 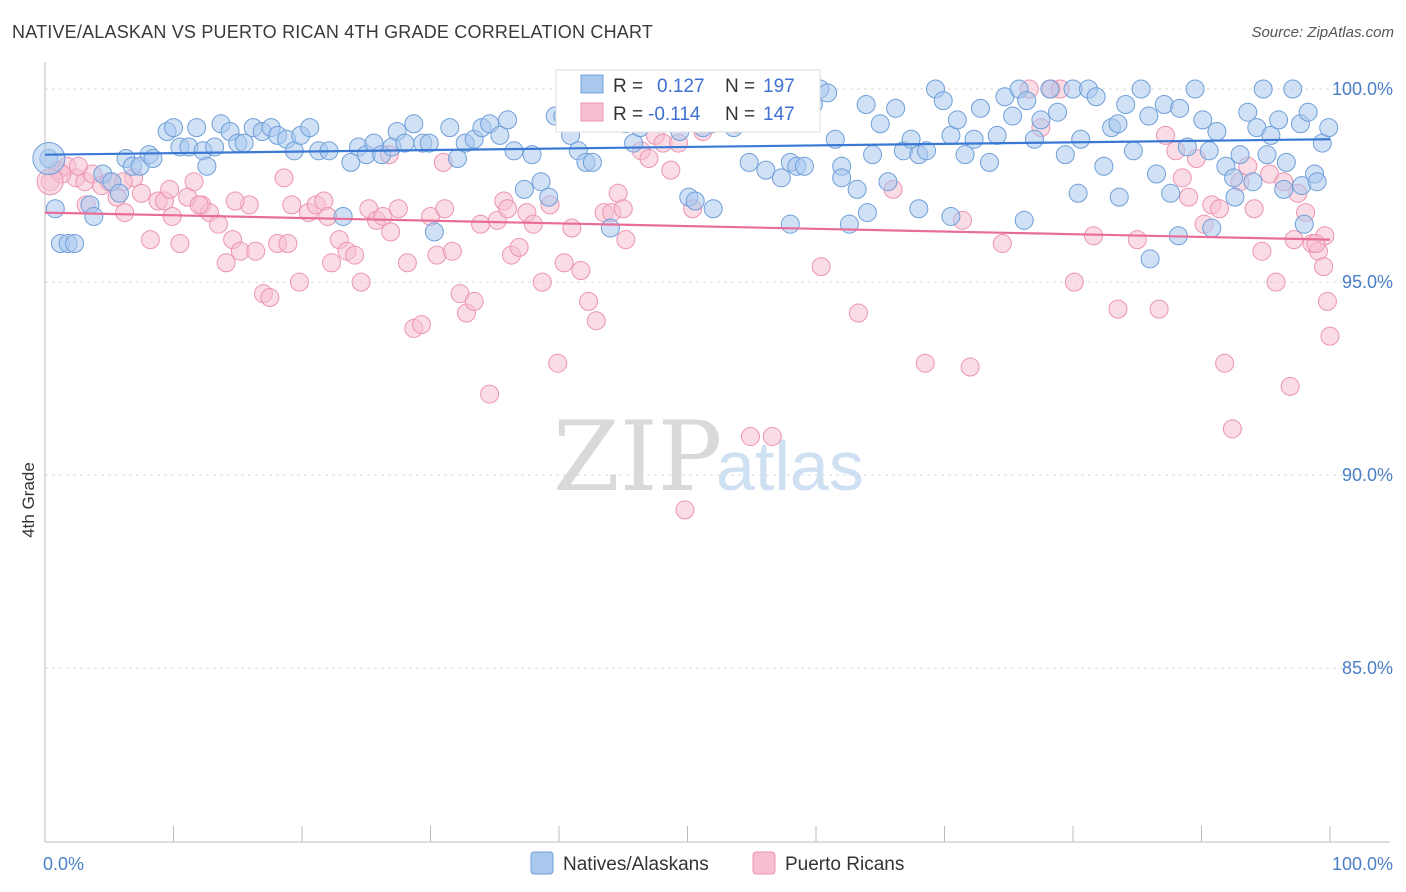 What do you see at coordinates (779, 86) in the screenshot?
I see `stats-n-value-blue: 197` at bounding box center [779, 86].